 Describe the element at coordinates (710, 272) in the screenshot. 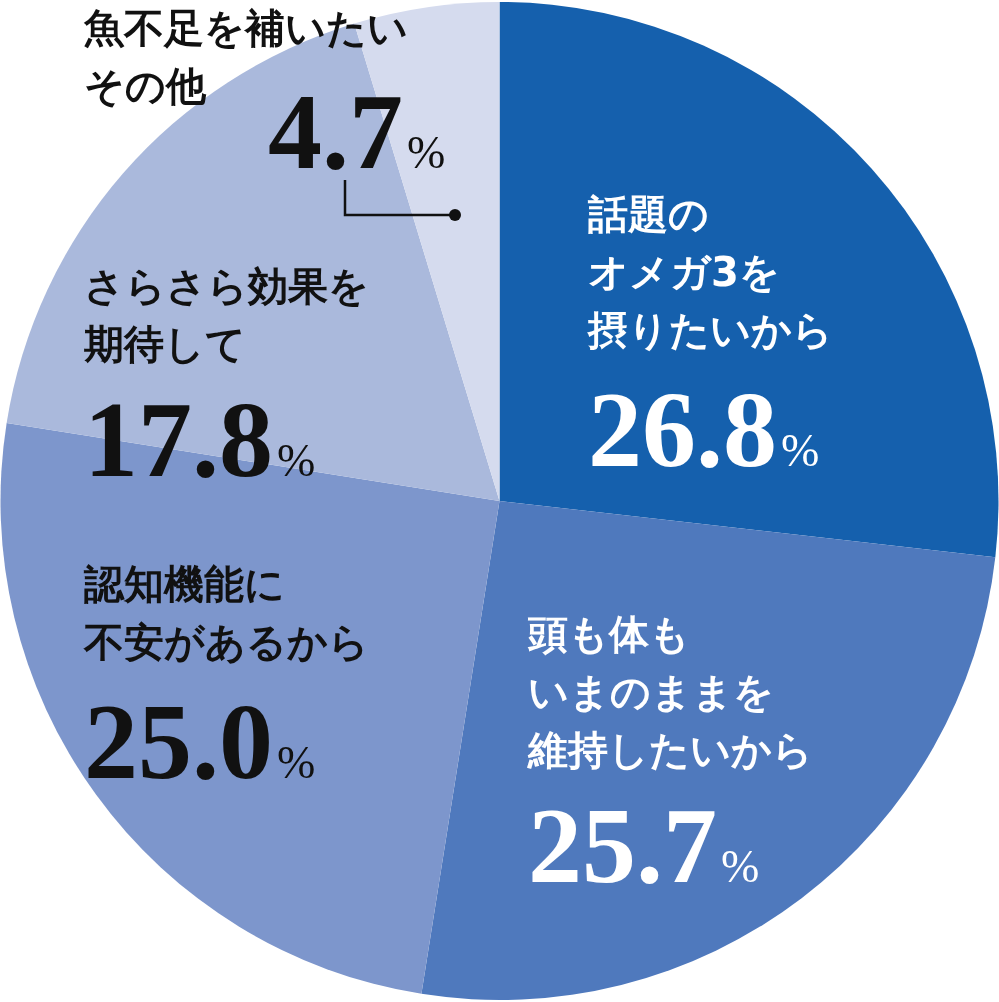

I see `slice-label: 話題のオメガ3を摂りたいから` at that location.